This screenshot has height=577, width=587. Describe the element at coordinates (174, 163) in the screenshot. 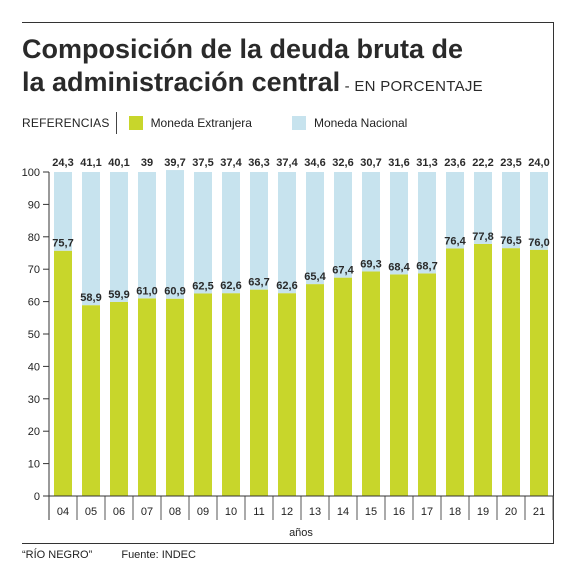

I see `value-label-national-08: 39,7` at that location.